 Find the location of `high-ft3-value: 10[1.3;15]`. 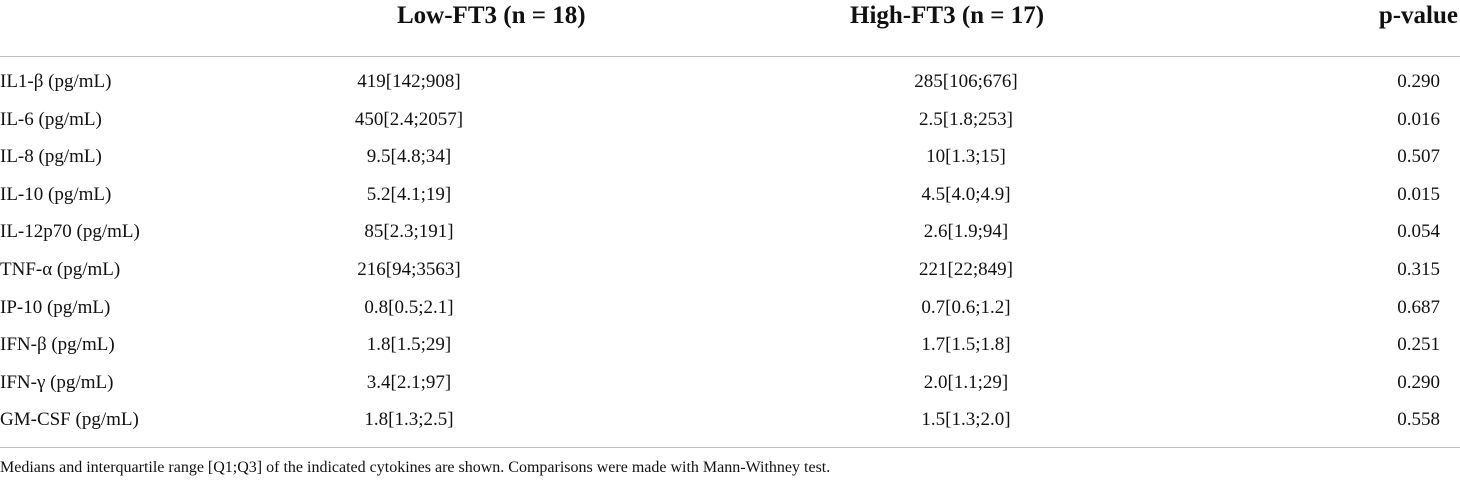

high-ft3-value: 10[1.3;15] is located at coordinates (966, 157).